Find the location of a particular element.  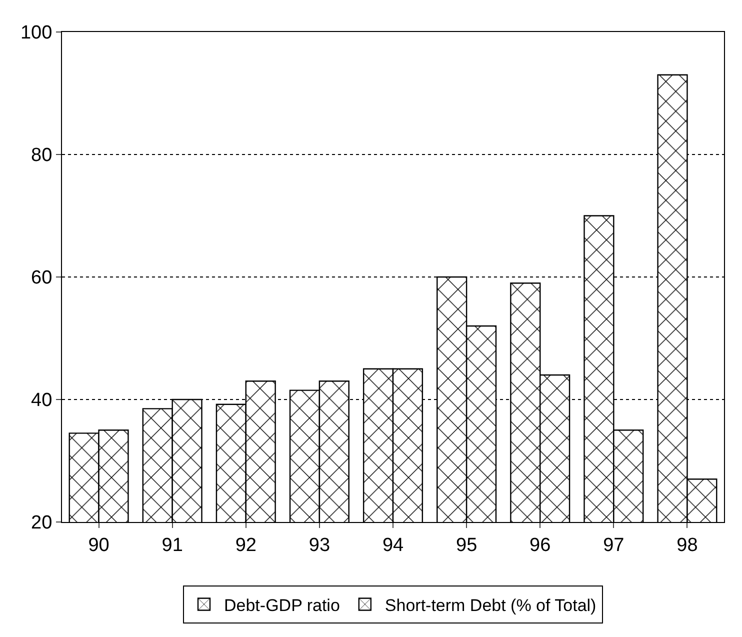

series-label: Debt-GDP ratio is located at coordinates (282, 605).